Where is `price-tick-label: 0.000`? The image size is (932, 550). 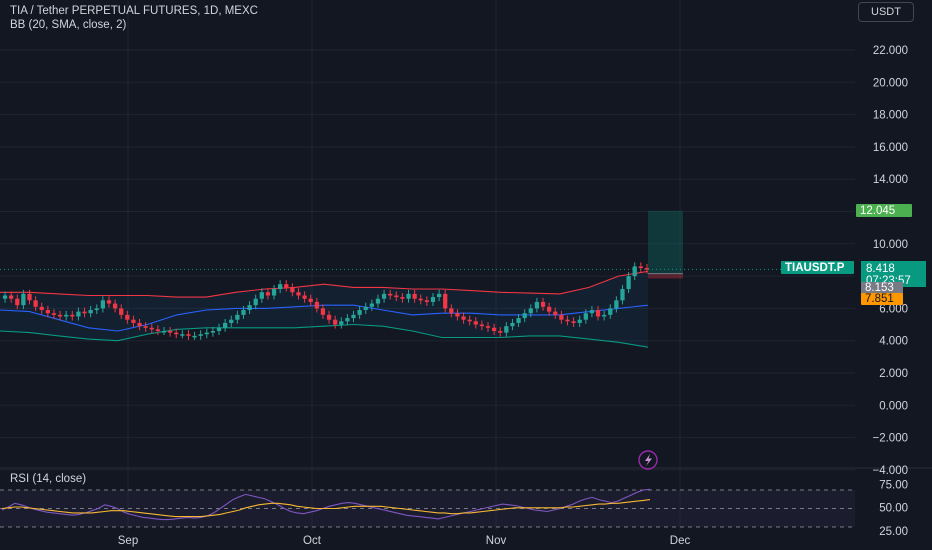
price-tick-label: 0.000 is located at coordinates (893, 406).